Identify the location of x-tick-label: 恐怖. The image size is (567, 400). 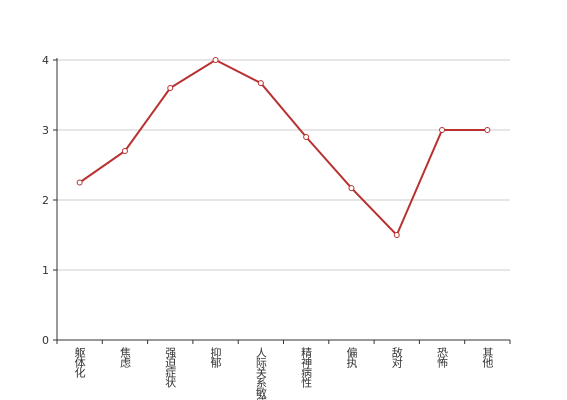
(442, 357).